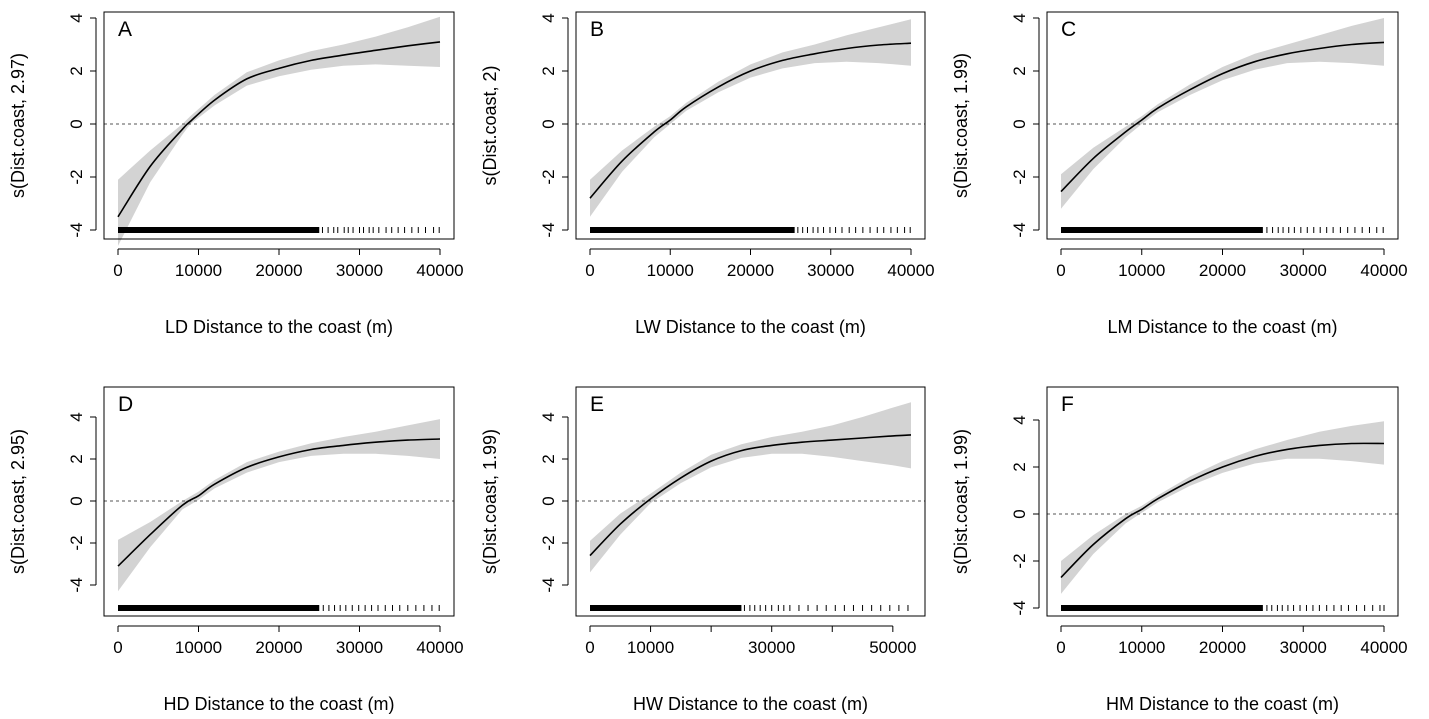 Image resolution: width=1429 pixels, height=719 pixels. I want to click on x-tick-label: 50000, so click(892, 647).